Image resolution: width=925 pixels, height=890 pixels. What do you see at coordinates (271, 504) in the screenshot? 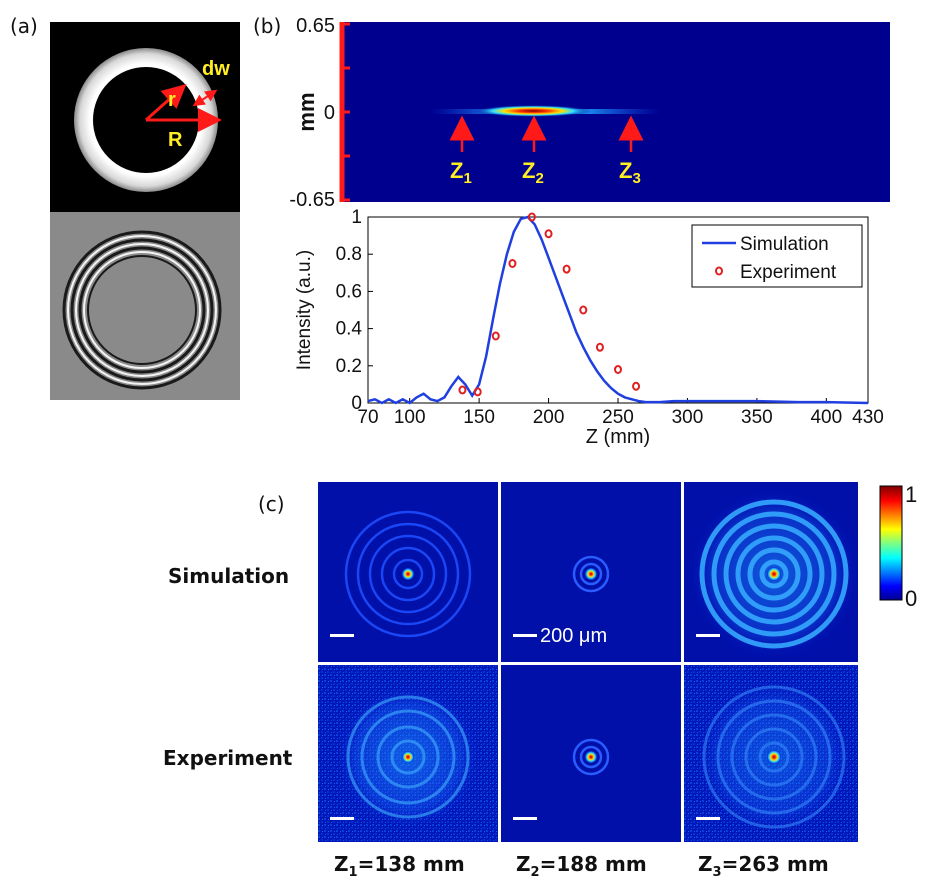
I see `panel-label-c: (c)` at bounding box center [271, 504].